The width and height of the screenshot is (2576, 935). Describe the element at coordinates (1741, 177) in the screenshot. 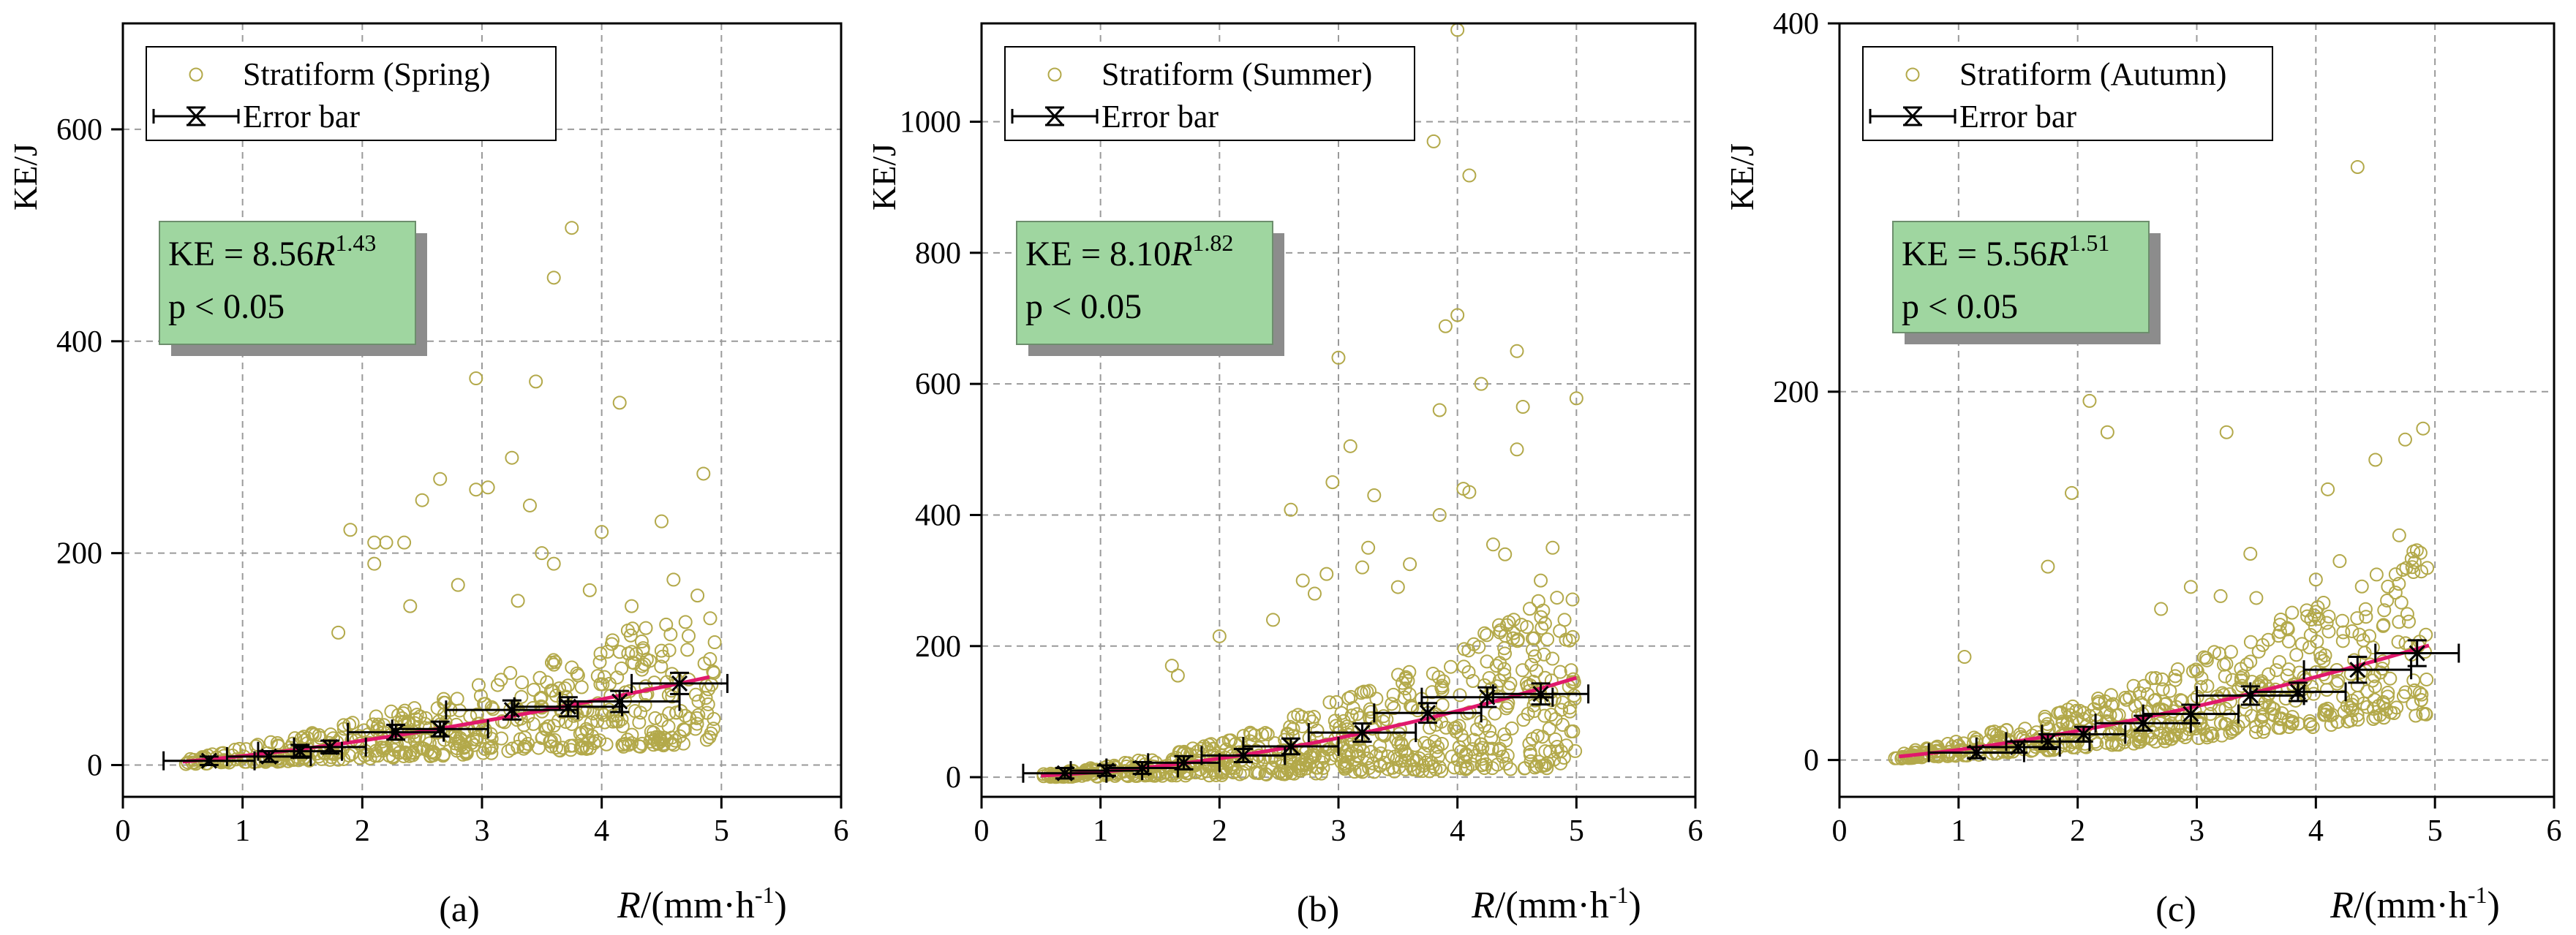

I see `y-axis-label: KE/J` at that location.